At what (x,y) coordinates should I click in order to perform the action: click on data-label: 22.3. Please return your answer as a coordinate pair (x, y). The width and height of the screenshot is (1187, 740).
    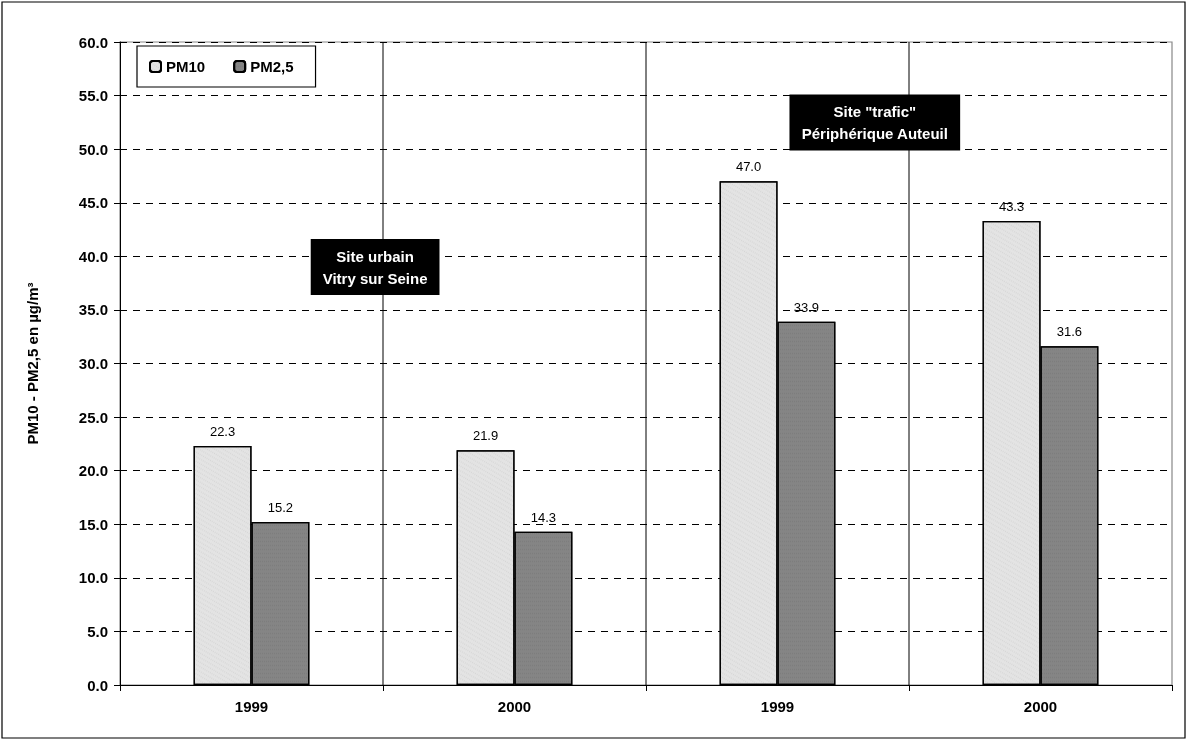
    Looking at the image, I should click on (222, 432).